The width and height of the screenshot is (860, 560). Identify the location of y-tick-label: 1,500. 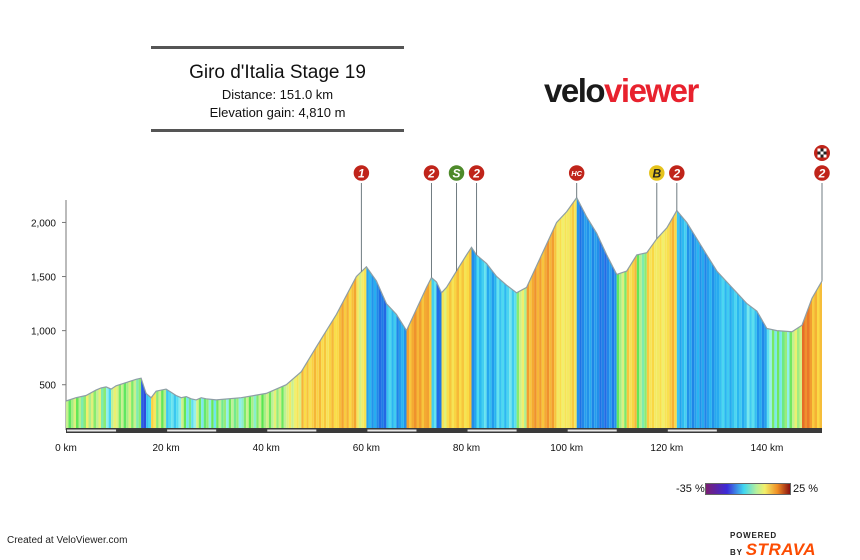
(43, 278).